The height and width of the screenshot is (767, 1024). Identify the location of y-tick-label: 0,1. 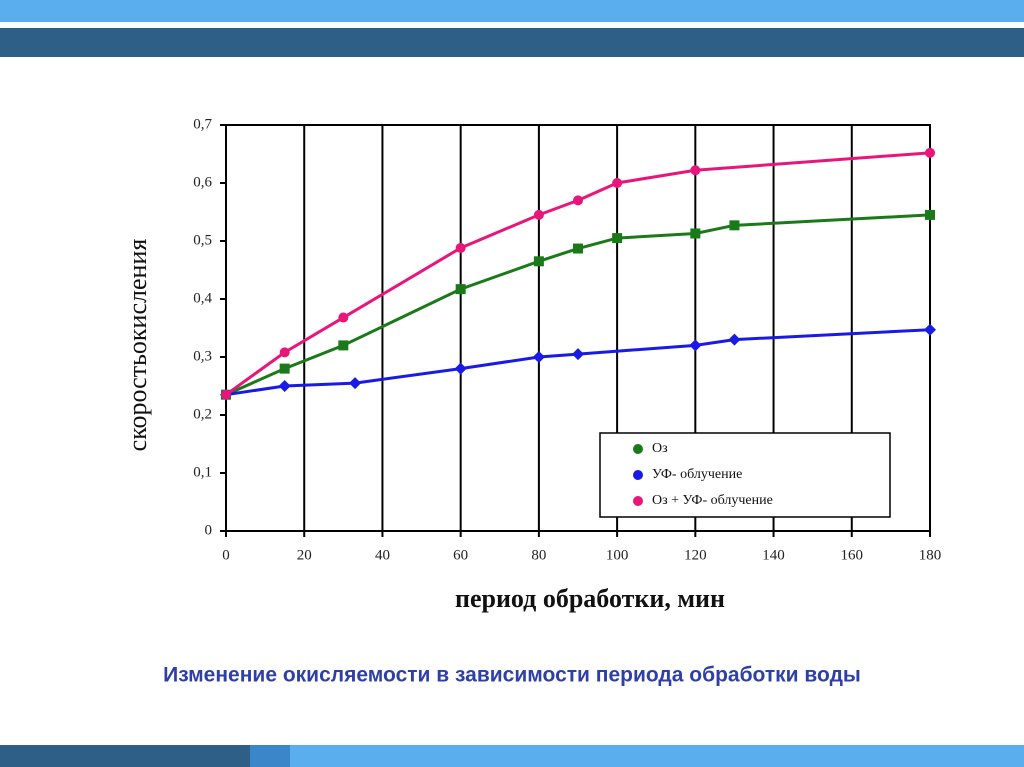
(202, 472).